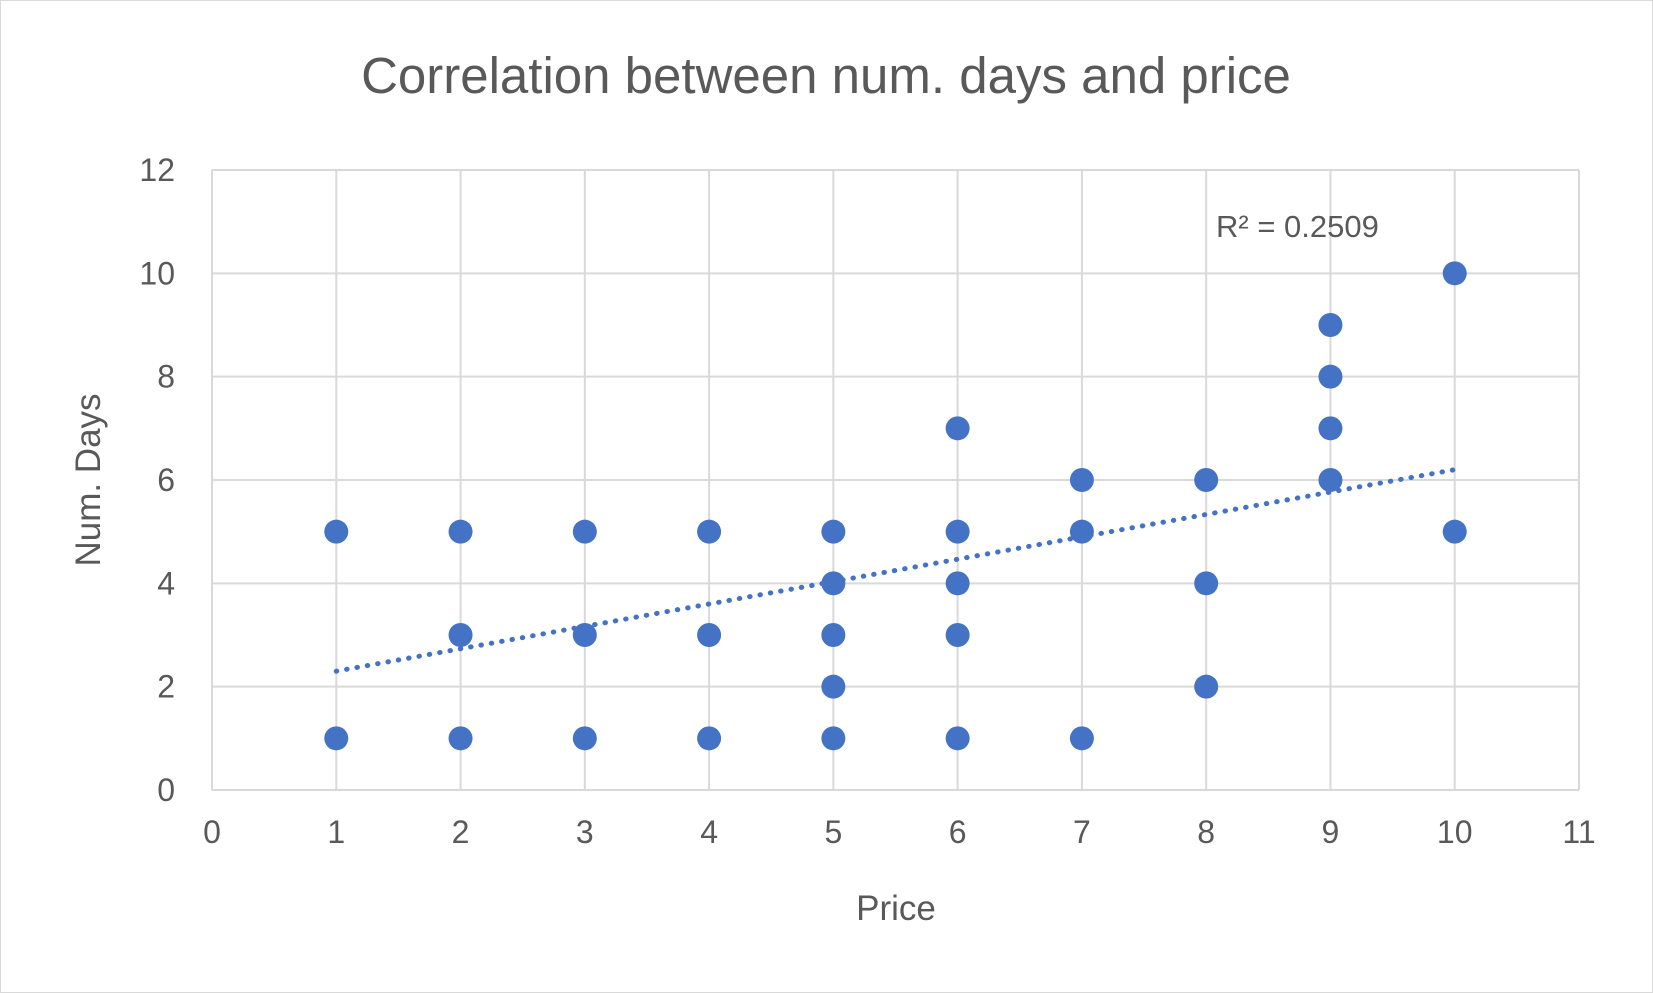  I want to click on x-tick-label: 1, so click(336, 832).